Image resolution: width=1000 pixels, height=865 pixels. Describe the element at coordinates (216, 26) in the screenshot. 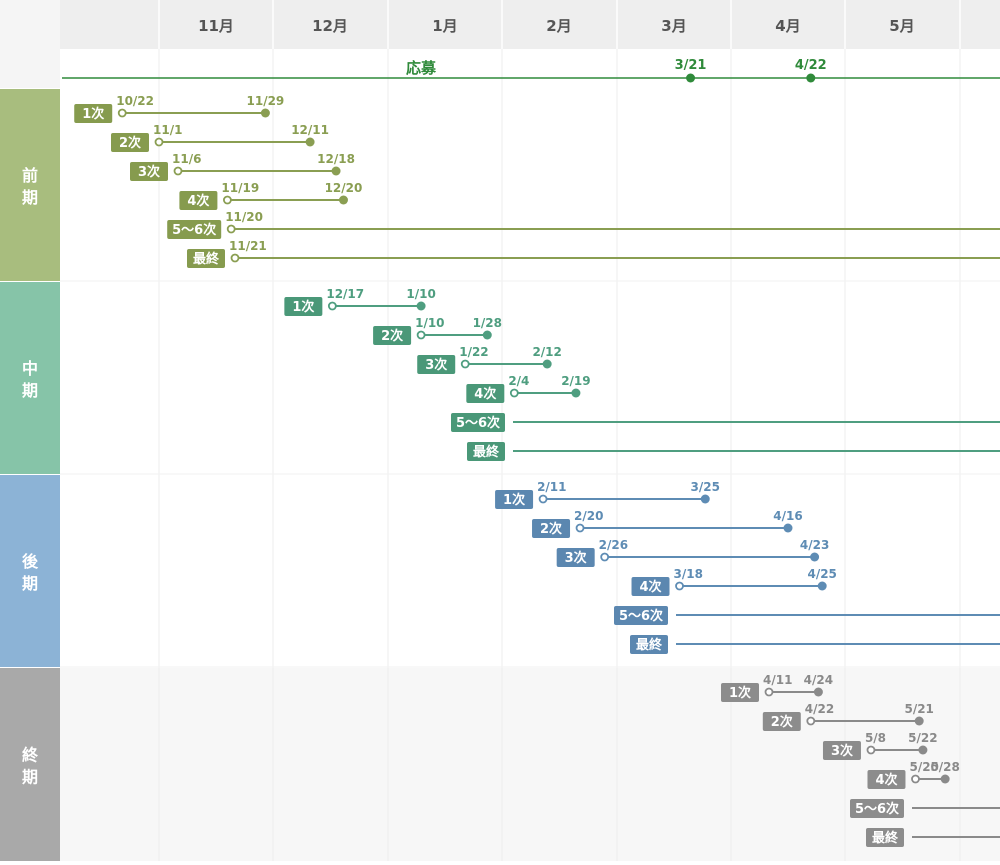

I see `month-label: 11月` at that location.